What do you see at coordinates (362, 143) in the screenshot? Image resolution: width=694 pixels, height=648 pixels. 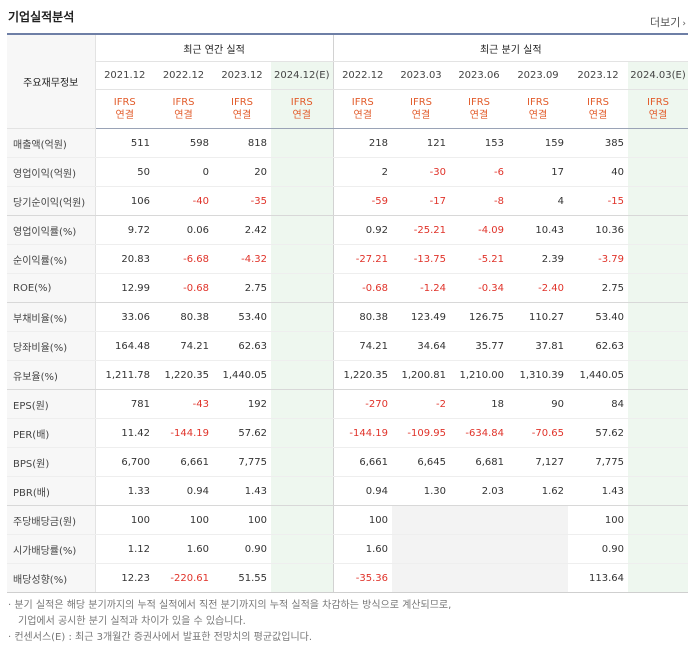 I see `table-cell: 218` at bounding box center [362, 143].